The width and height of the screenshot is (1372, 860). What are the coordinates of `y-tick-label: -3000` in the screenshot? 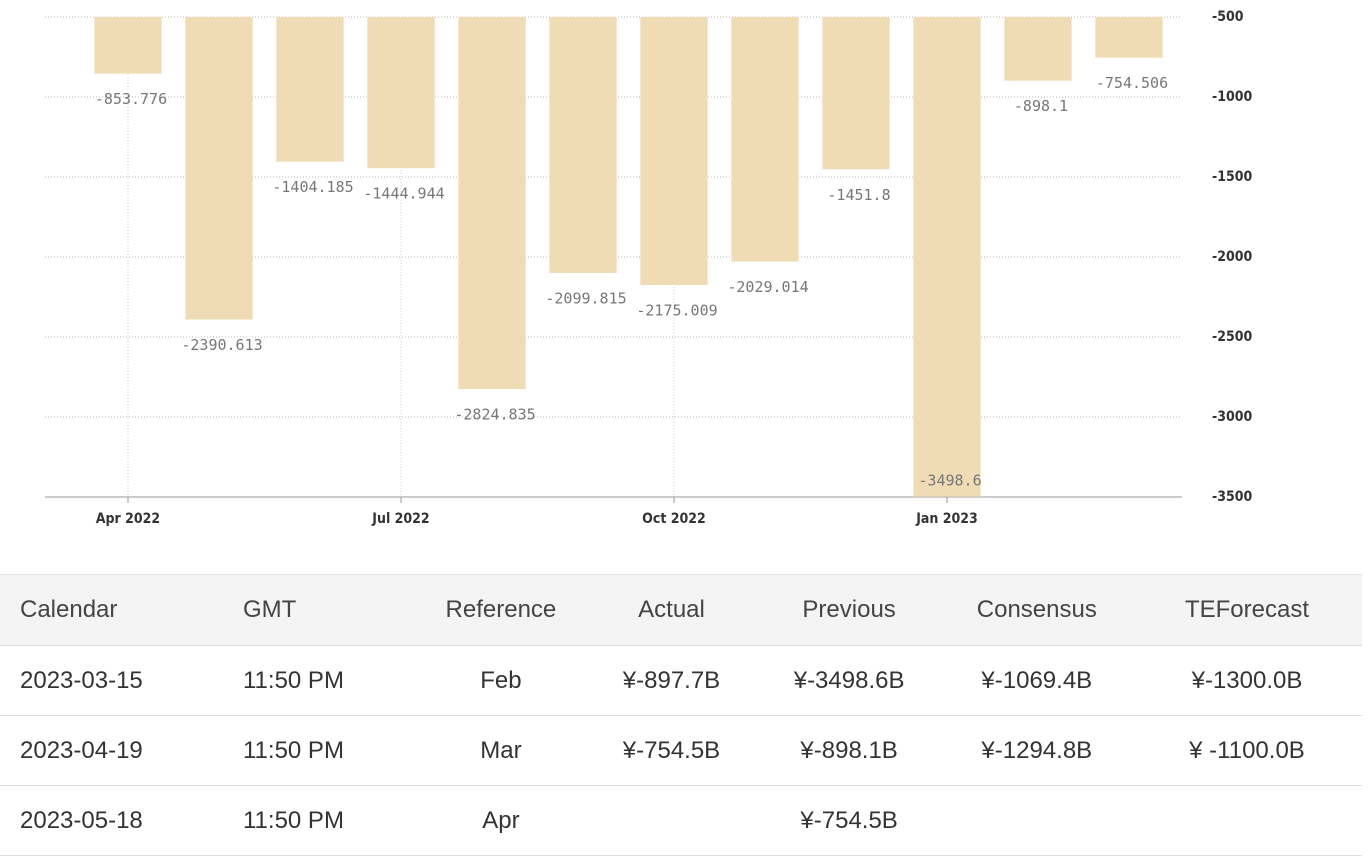 It's located at (1232, 417).